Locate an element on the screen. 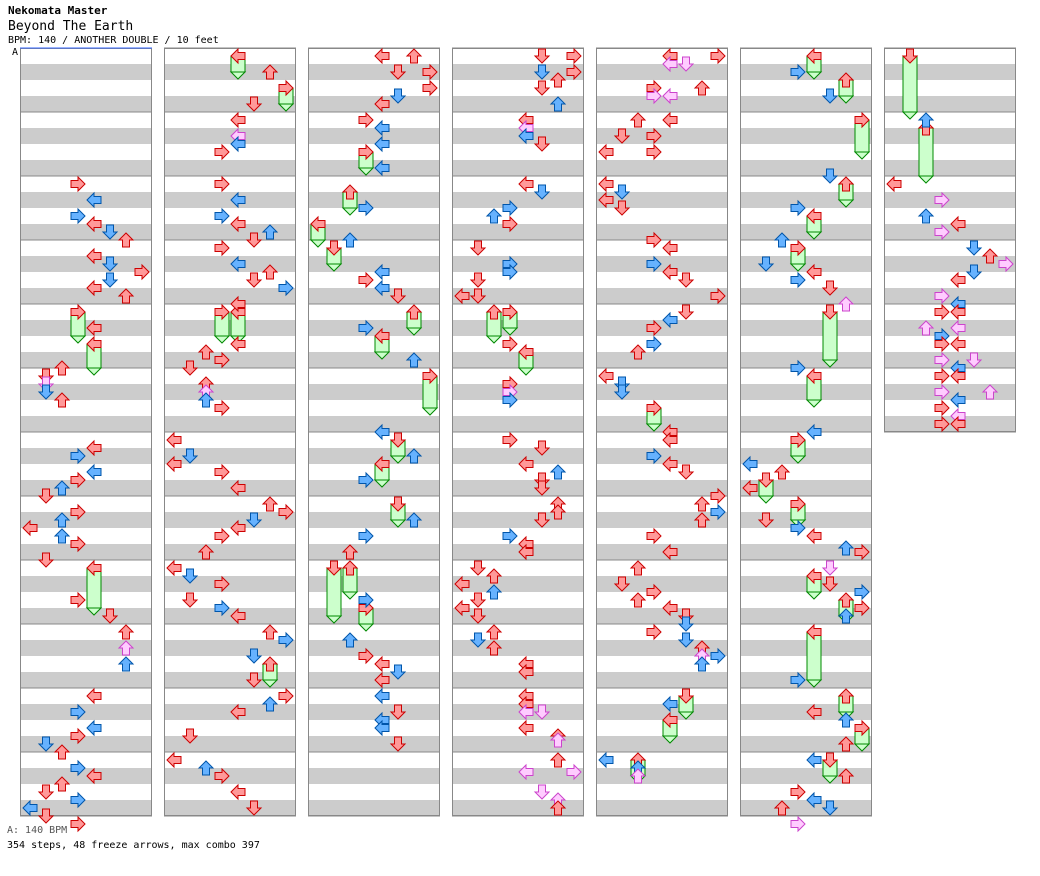  chart-column is located at coordinates (662, 432).